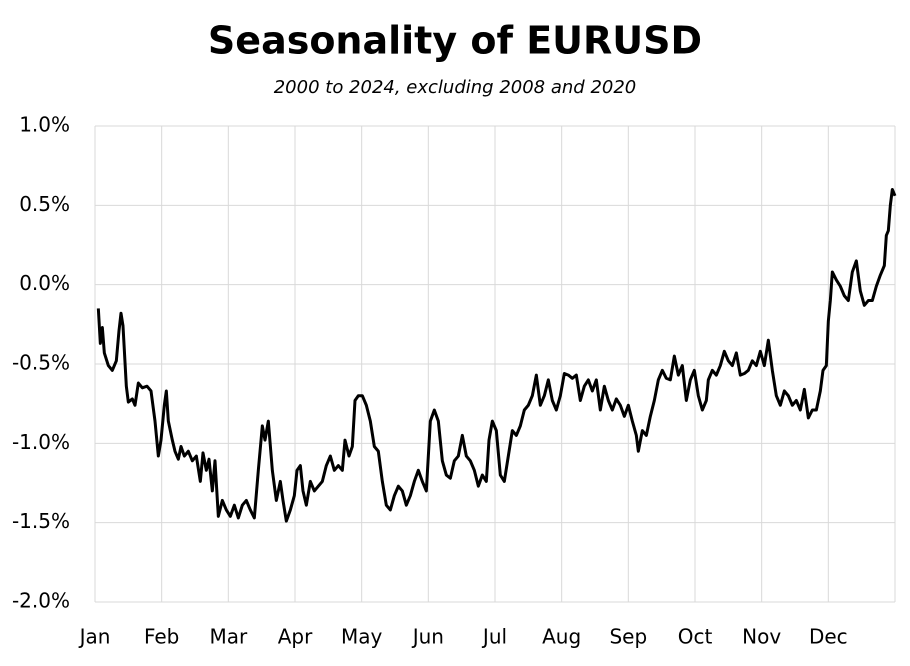 The width and height of the screenshot is (910, 666). I want to click on y-tick-label: -2.0%, so click(41, 601).